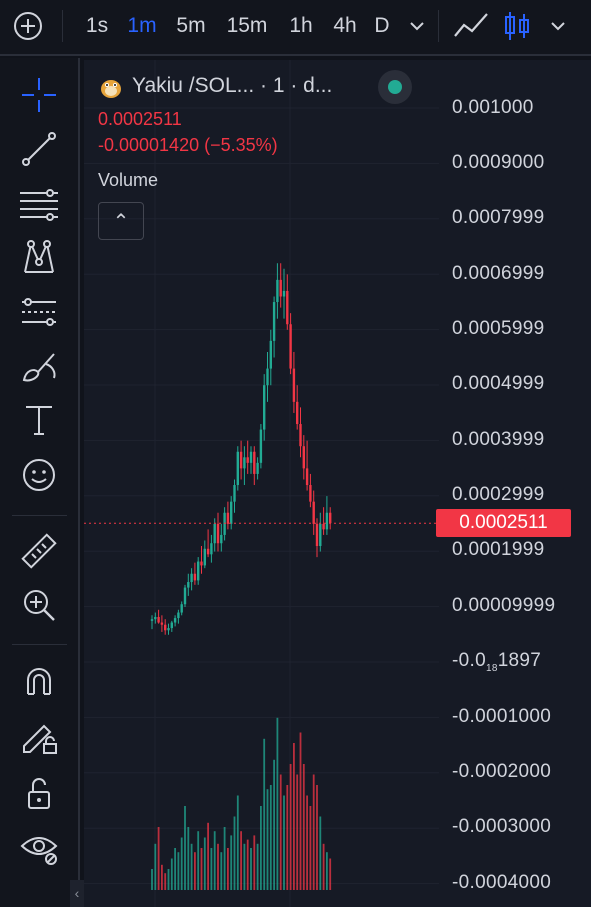  I want to click on lock-drawing-icon, so click(40, 739).